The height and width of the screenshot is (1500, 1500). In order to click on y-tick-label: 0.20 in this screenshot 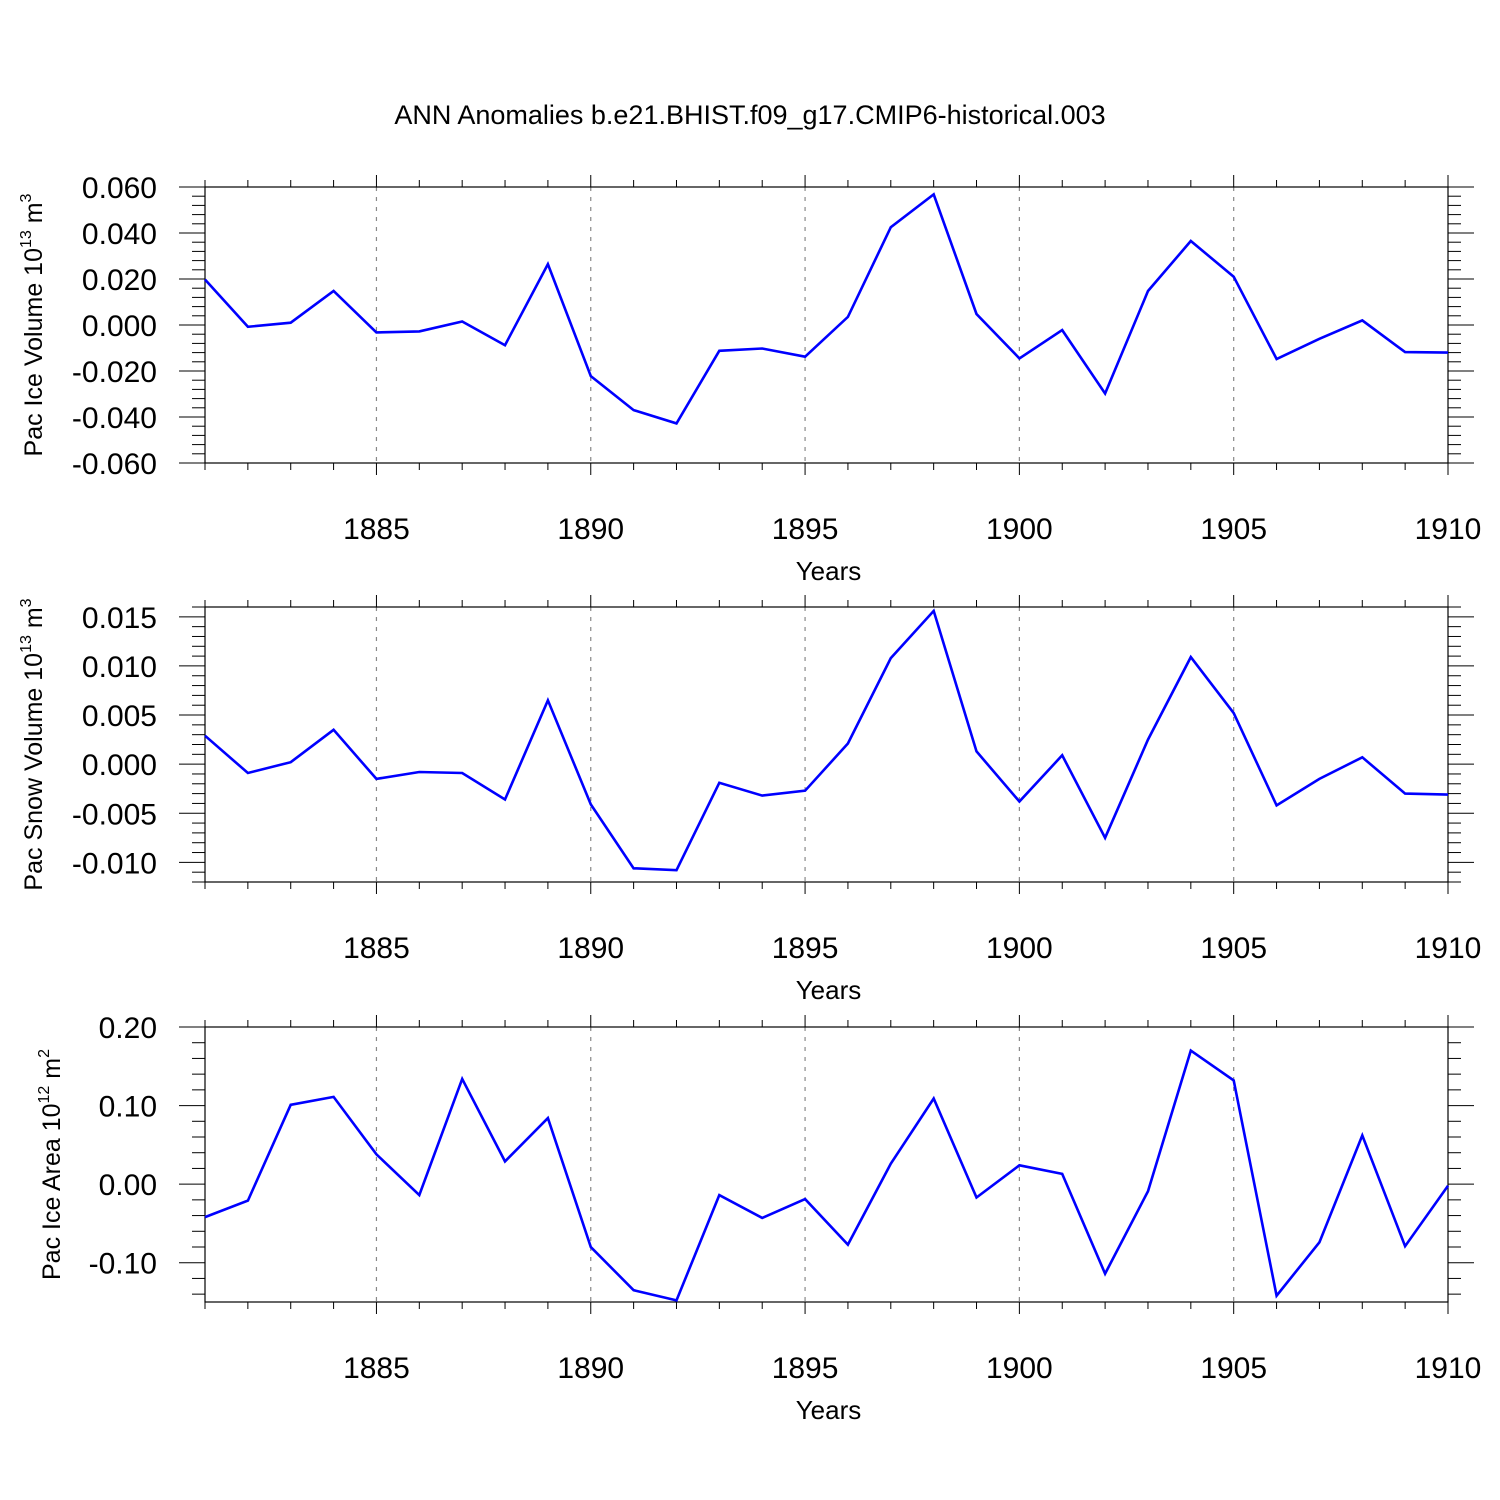, I will do `click(128, 1028)`.